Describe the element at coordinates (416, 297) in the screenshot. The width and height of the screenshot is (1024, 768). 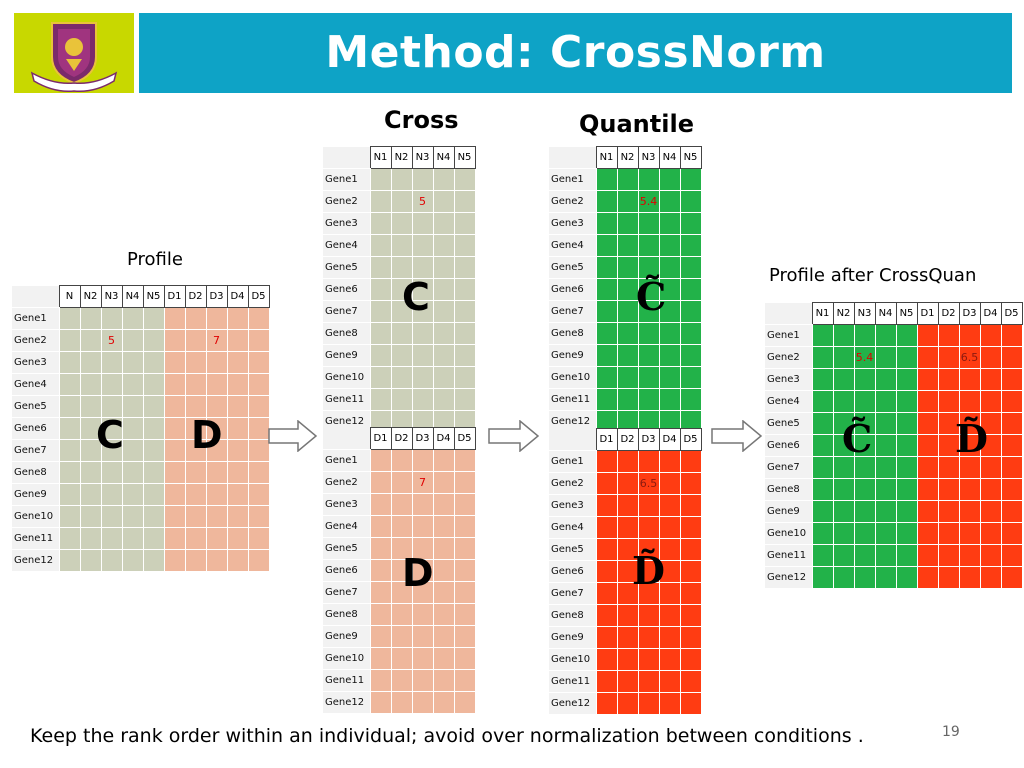
I see `cross-c-label: C` at that location.